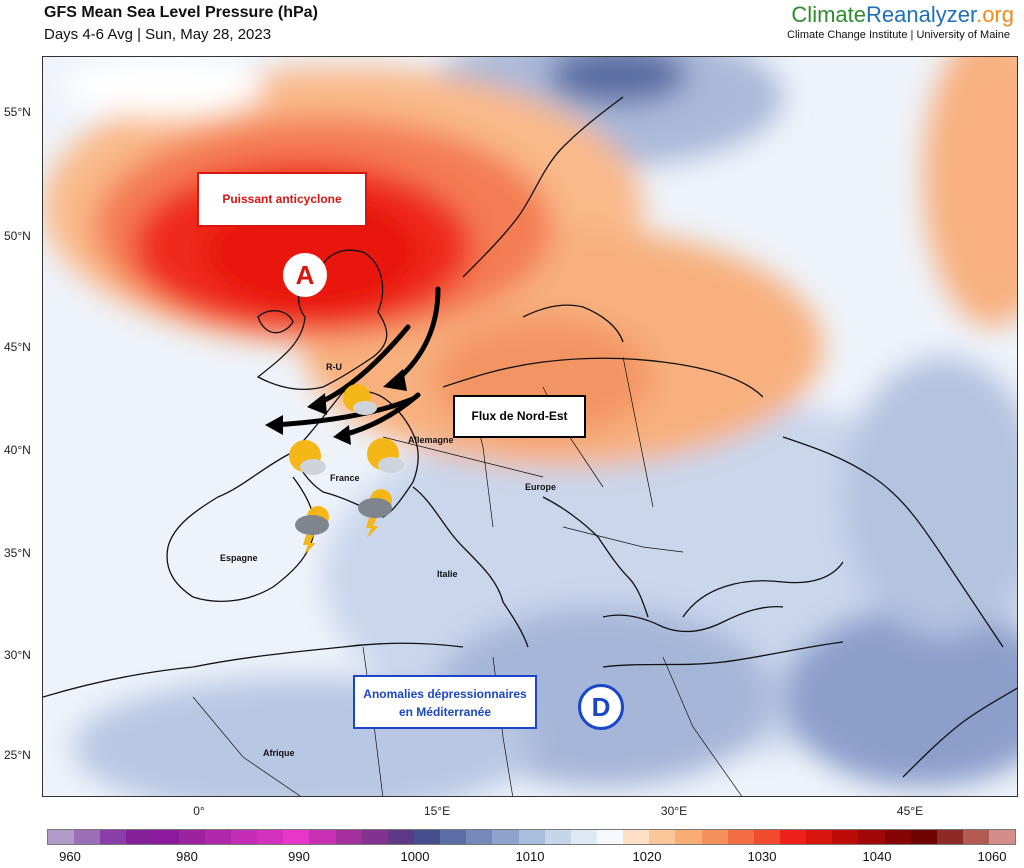 This screenshot has height=868, width=1024. I want to click on anticyclone-label: Puissant anticyclone, so click(282, 199).